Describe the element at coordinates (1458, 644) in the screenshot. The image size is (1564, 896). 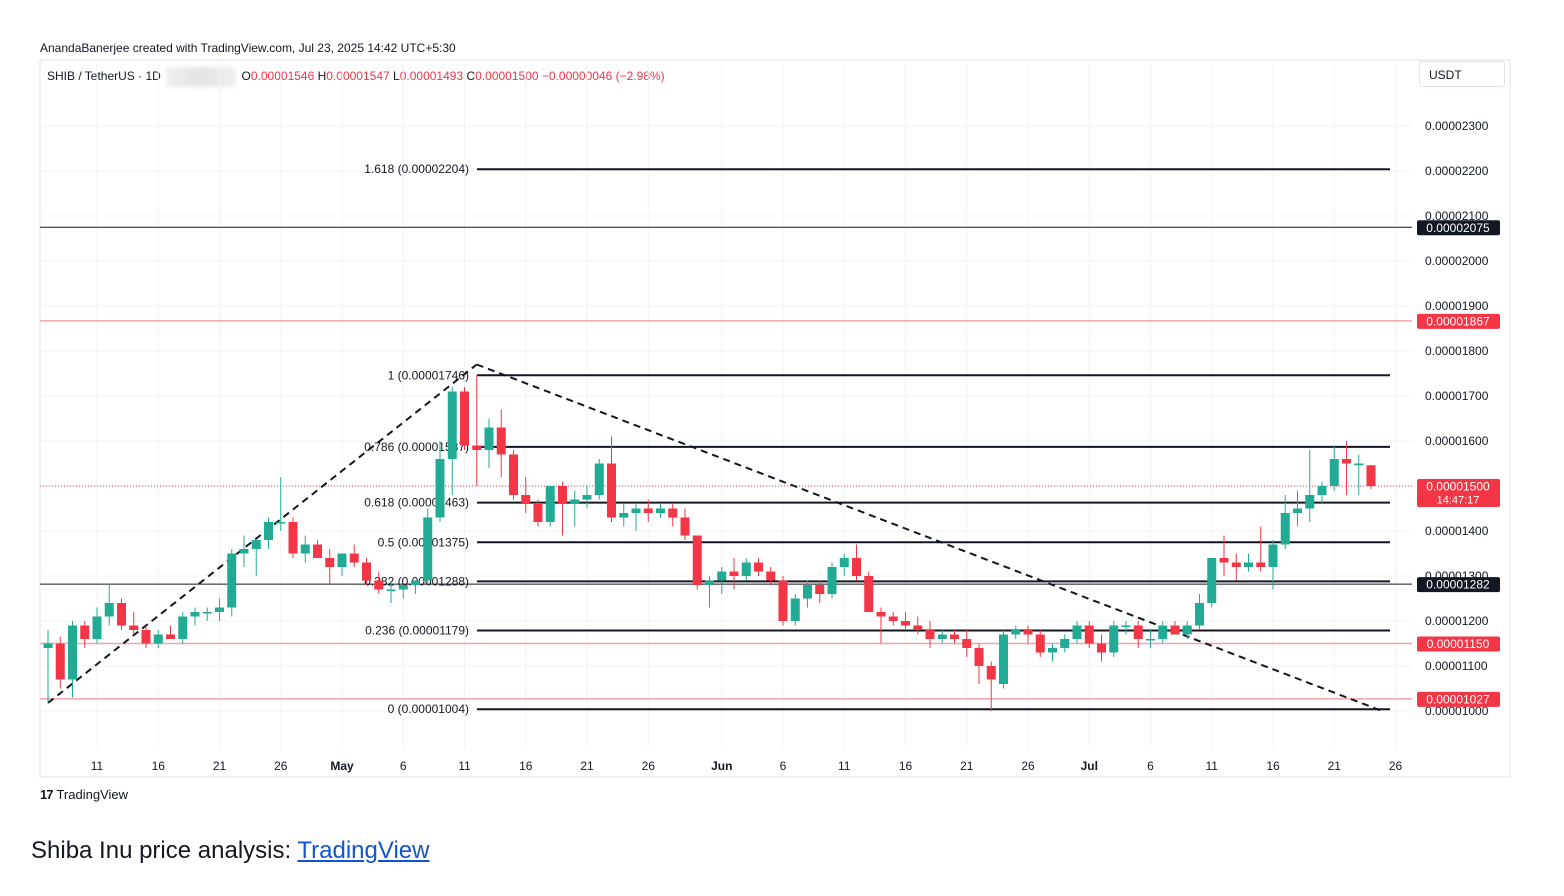
I see `price-label-text: 0.00001150` at that location.